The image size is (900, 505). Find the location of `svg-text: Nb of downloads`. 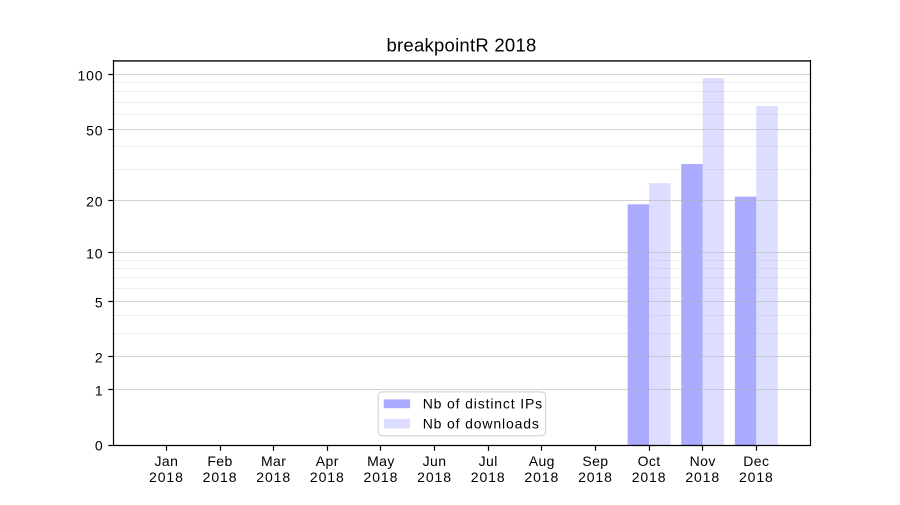

svg-text: Nb of downloads is located at coordinates (481, 423).